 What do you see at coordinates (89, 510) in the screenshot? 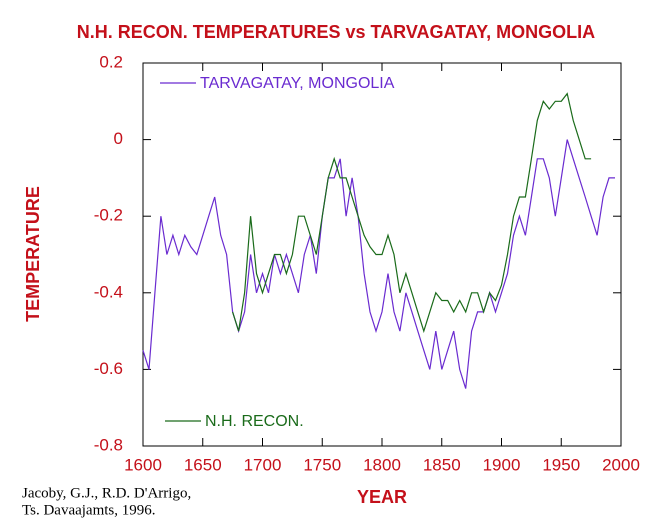
I see `citation: Ts. Davaajamts, 1996.` at bounding box center [89, 510].